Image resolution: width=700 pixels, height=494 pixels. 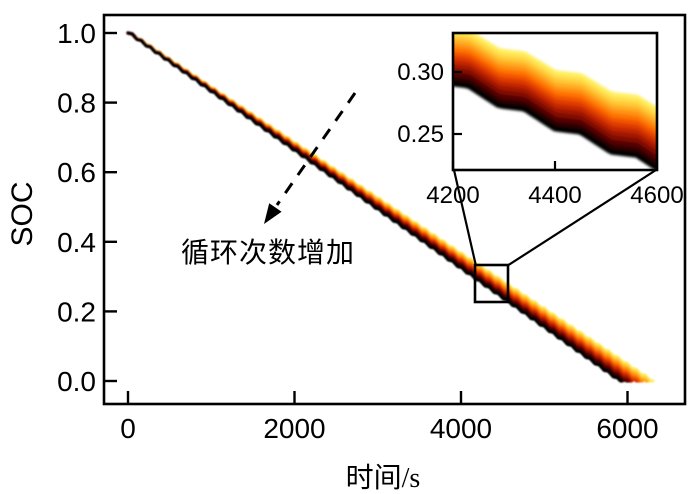 I want to click on x-tick-label: 4000, so click(x=461, y=428).